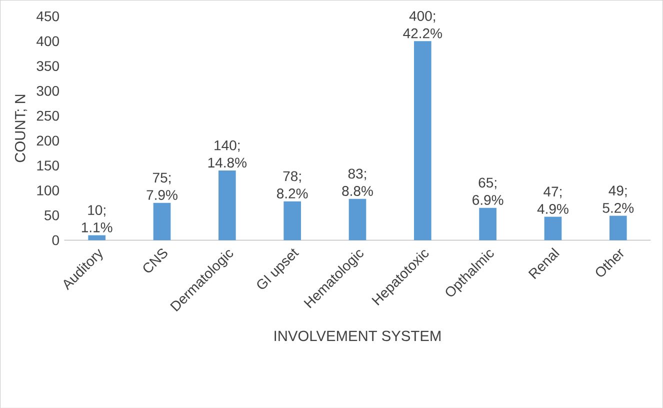  I want to click on y-tick-label: 150, so click(48, 165).